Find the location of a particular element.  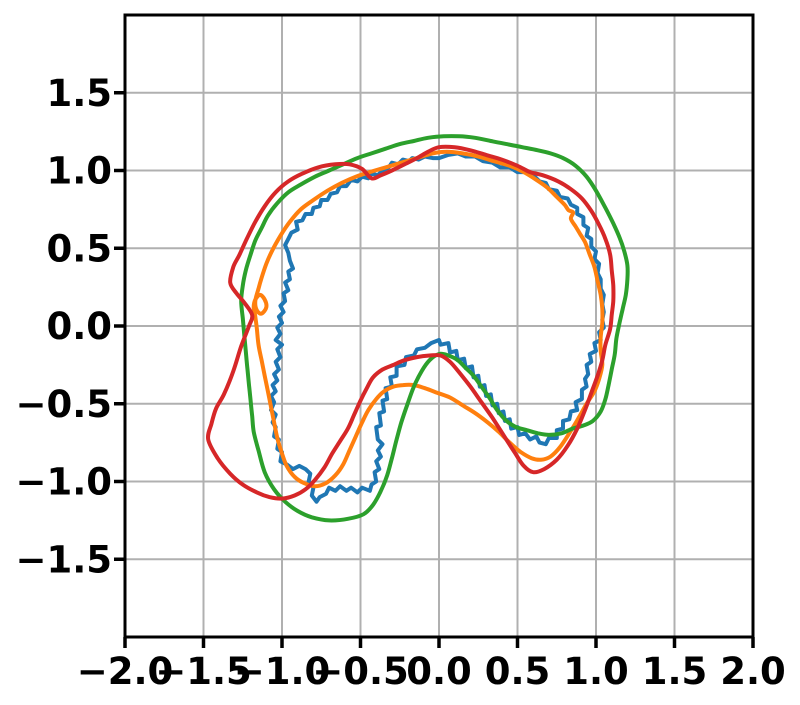

x-tick-label: −0.5 is located at coordinates (360, 671).